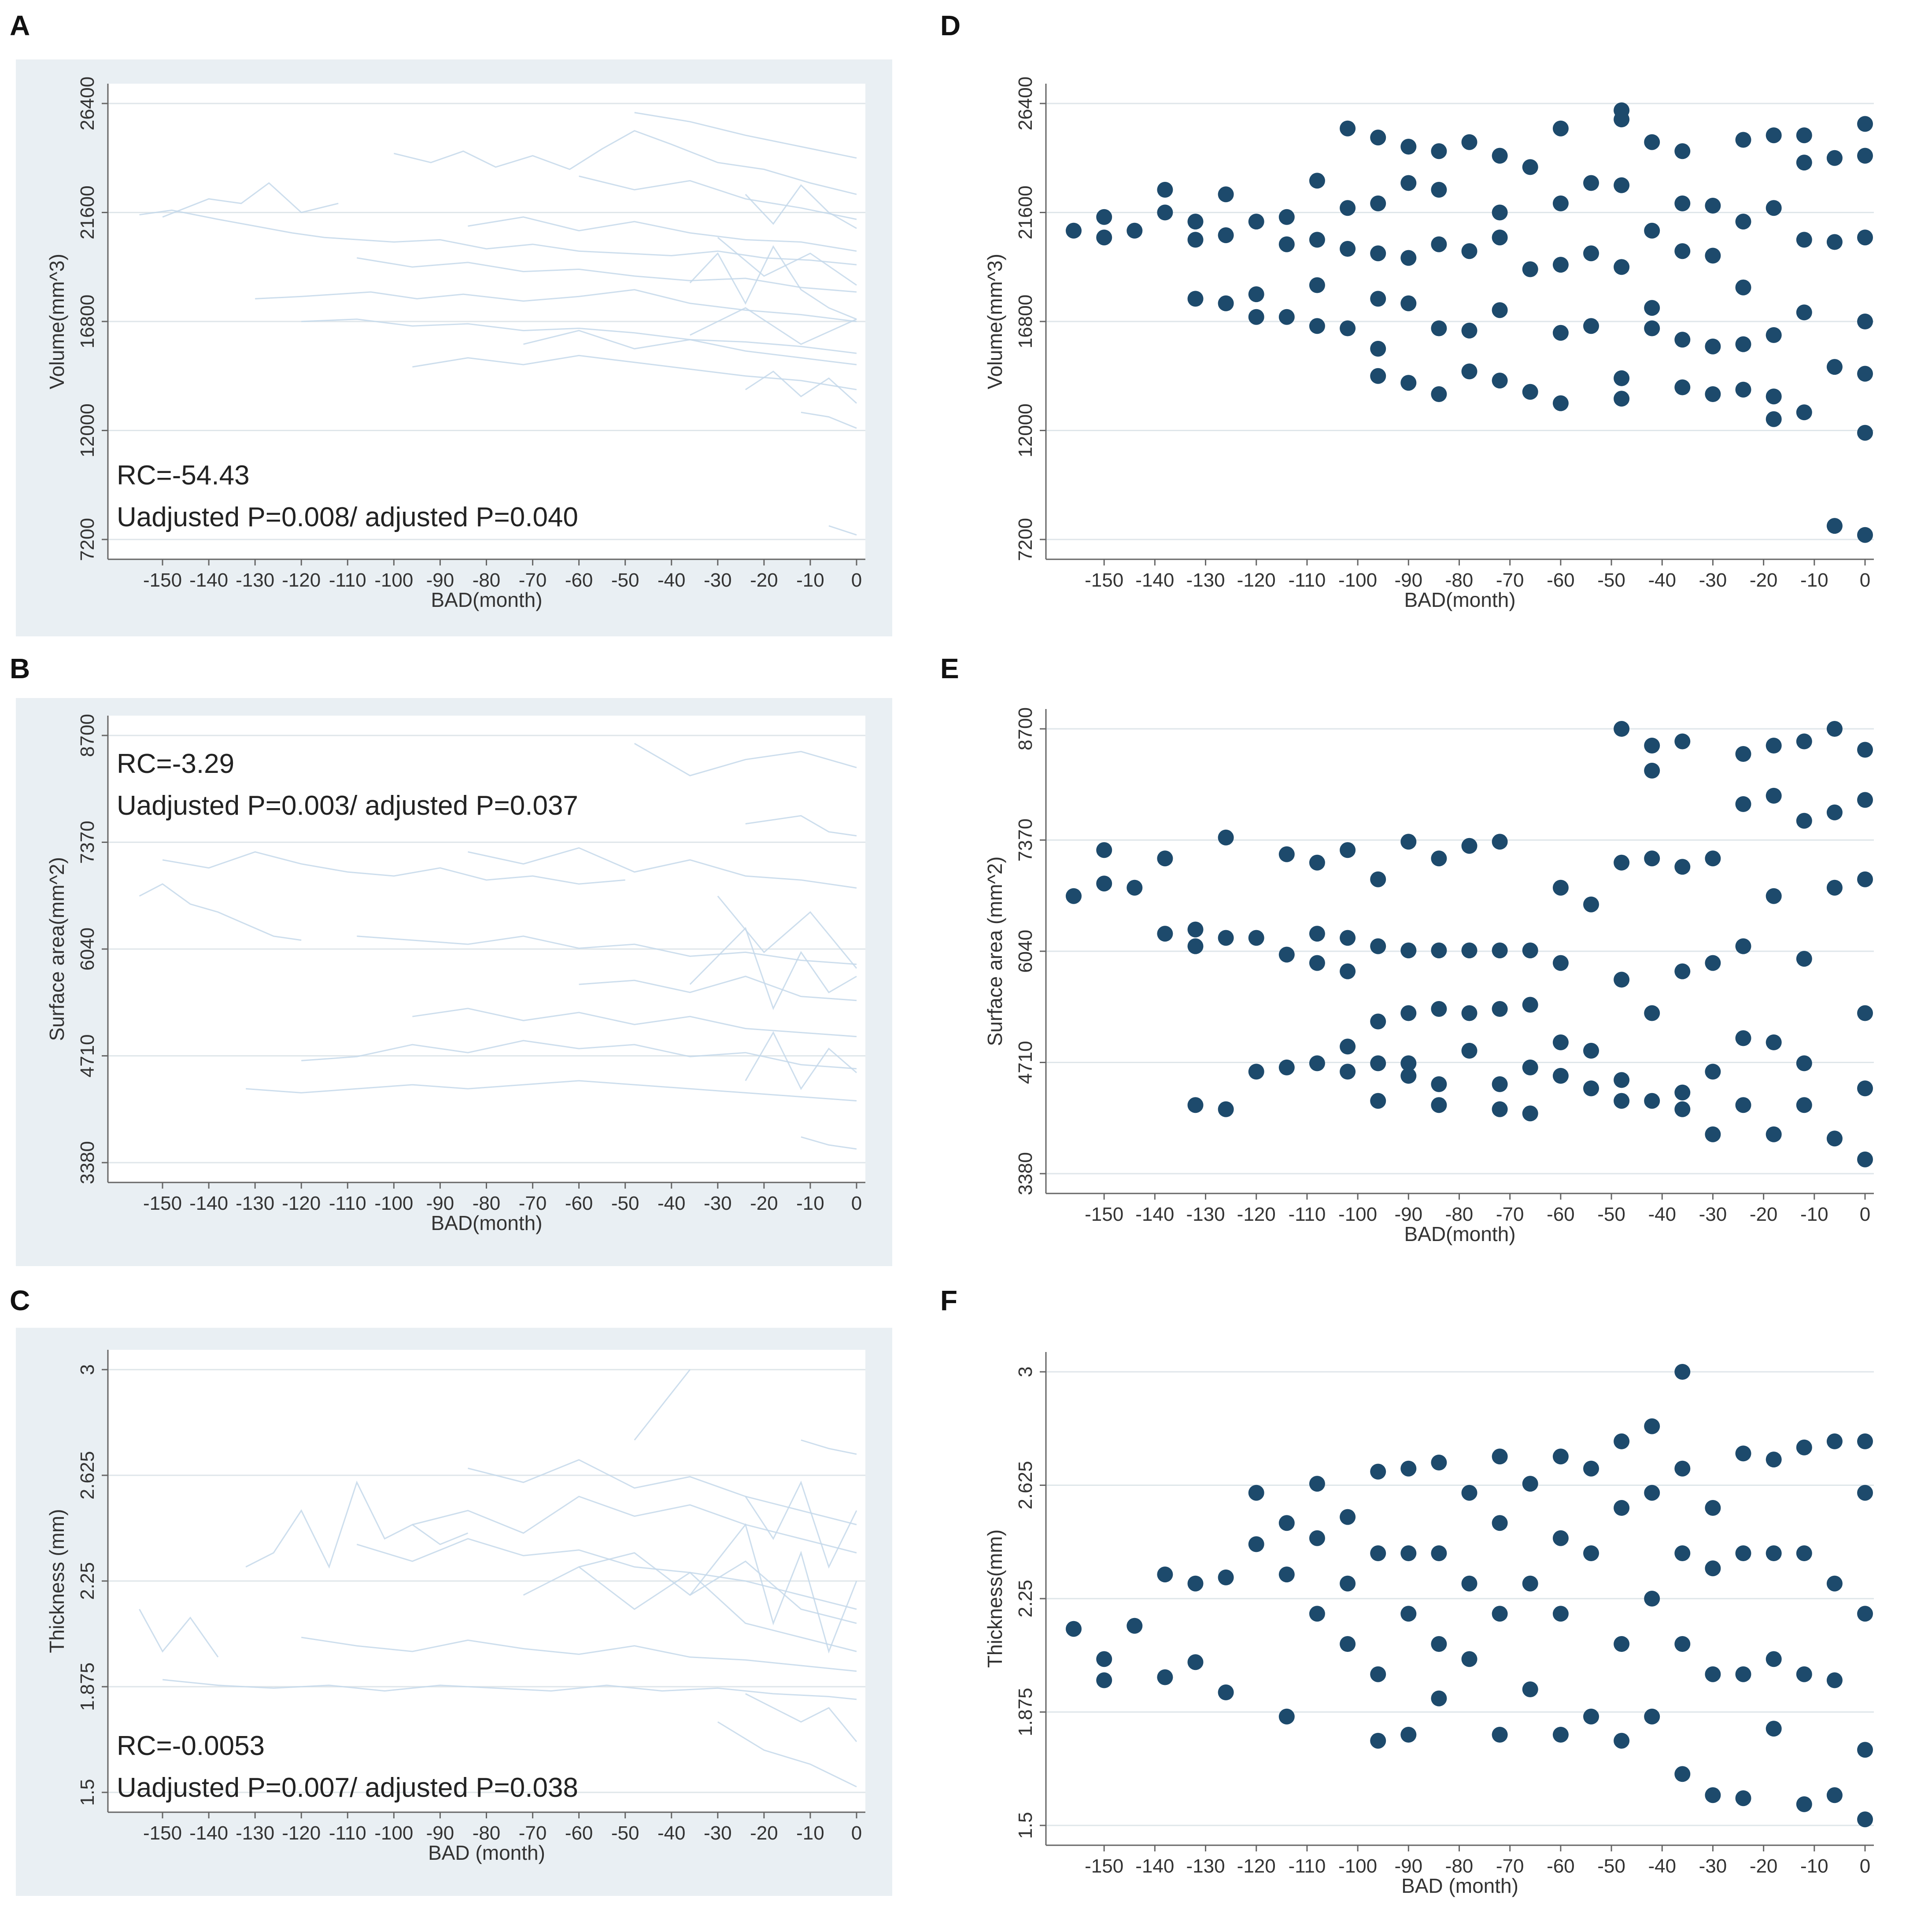  Describe the element at coordinates (88, 212) in the screenshot. I see `y-tick-label: 21600` at that location.